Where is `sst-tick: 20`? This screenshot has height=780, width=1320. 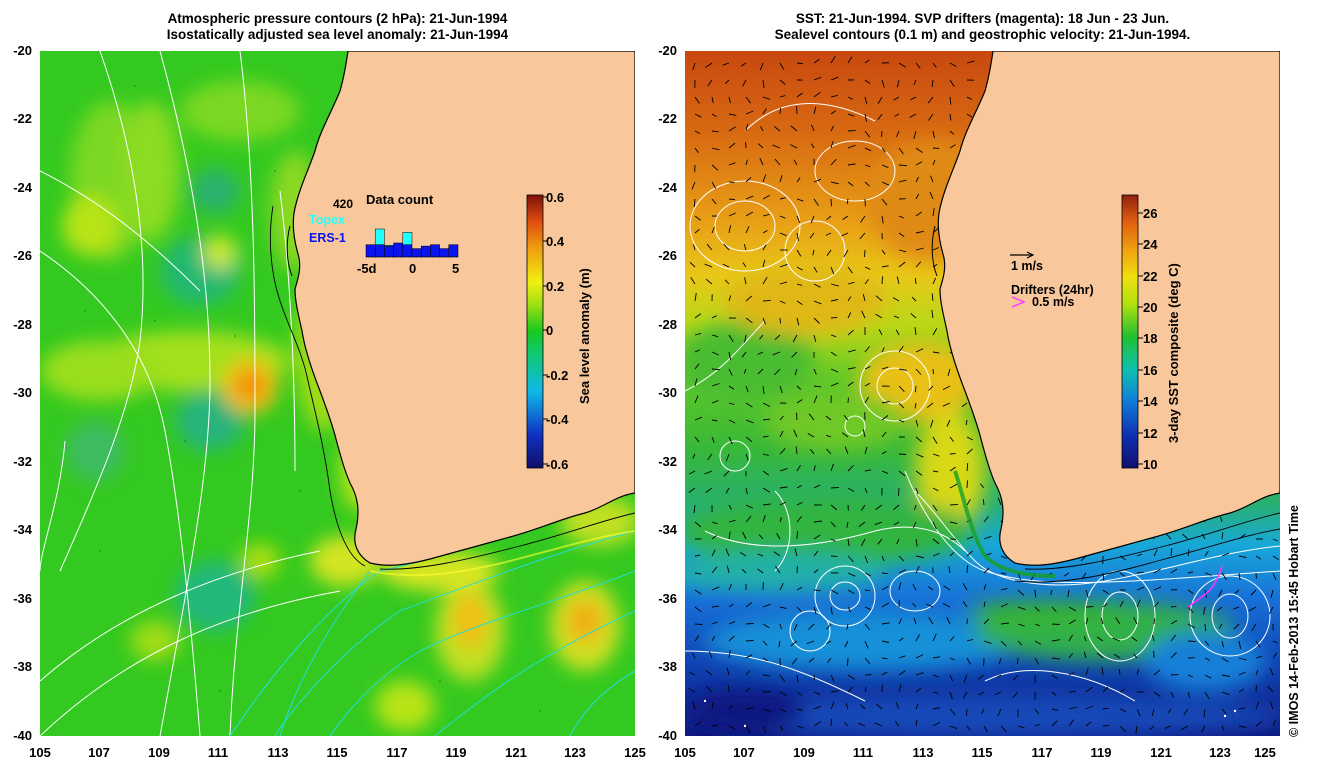 sst-tick: 20 is located at coordinates (1150, 307).